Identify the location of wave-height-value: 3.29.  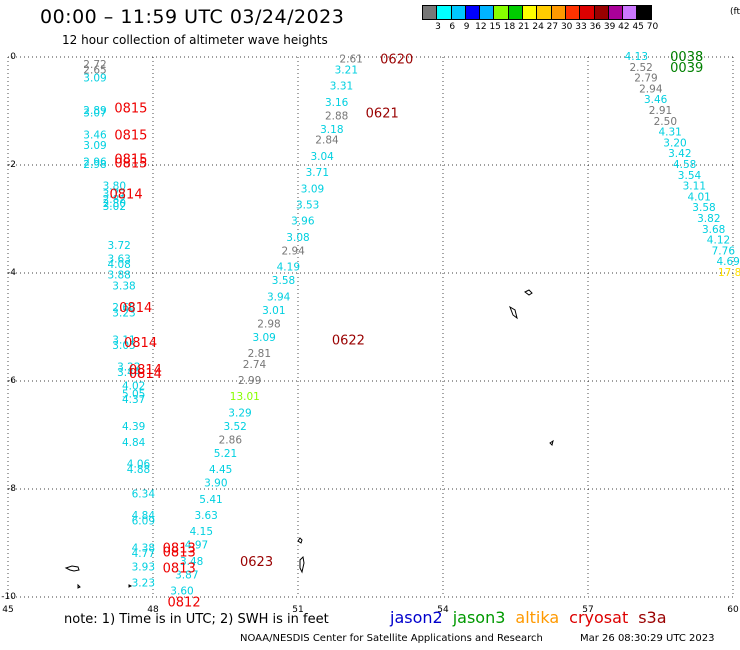
(239, 413).